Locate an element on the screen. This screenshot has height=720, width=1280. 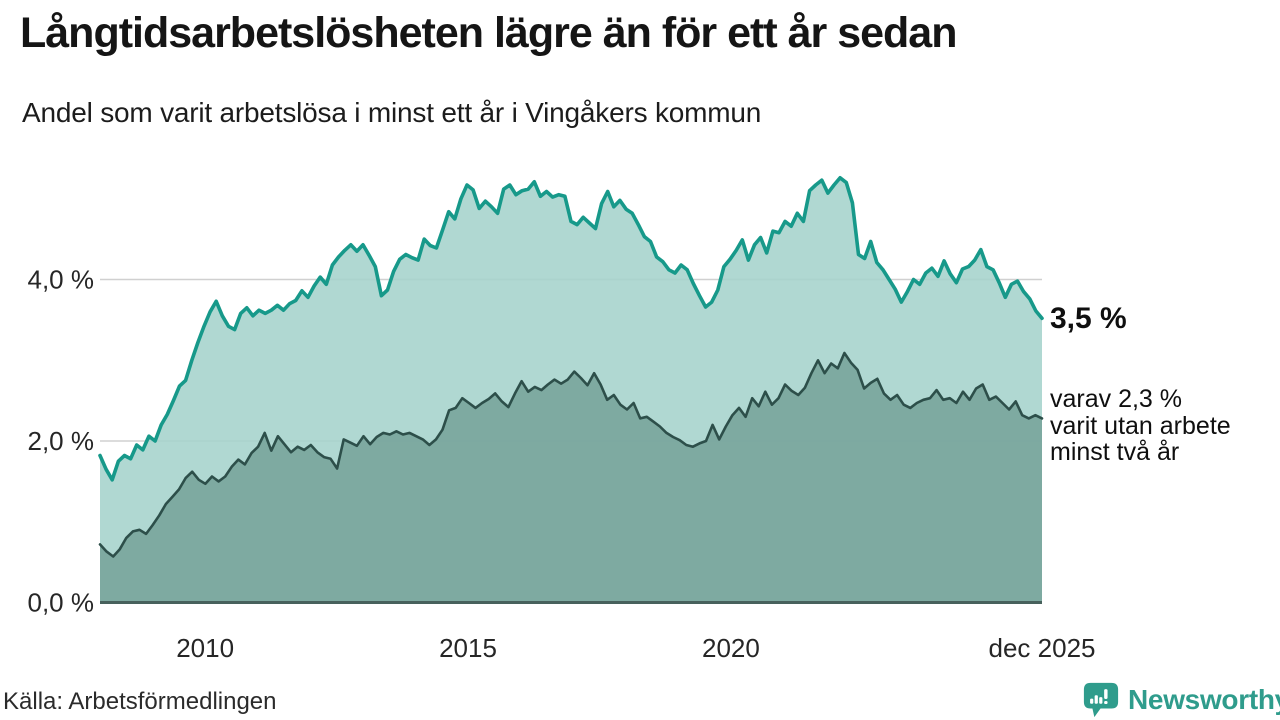
x-tick-label: 2015 is located at coordinates (468, 648).